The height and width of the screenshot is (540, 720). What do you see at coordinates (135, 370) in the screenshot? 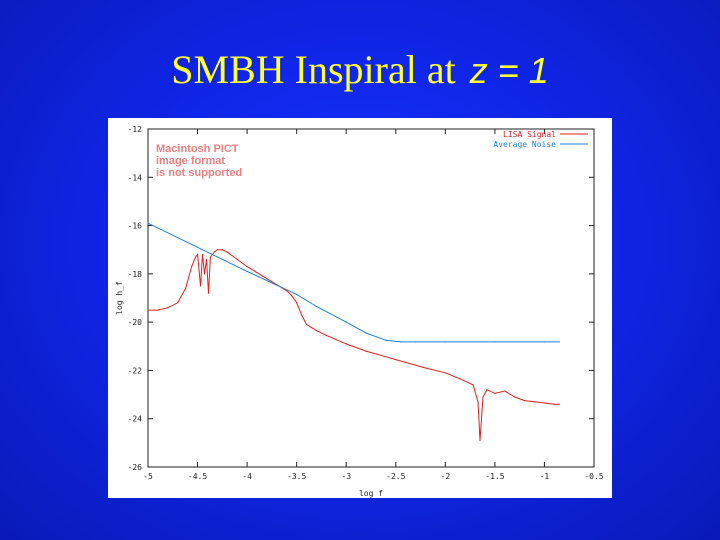
I see `y-tick-label: -22` at bounding box center [135, 370].